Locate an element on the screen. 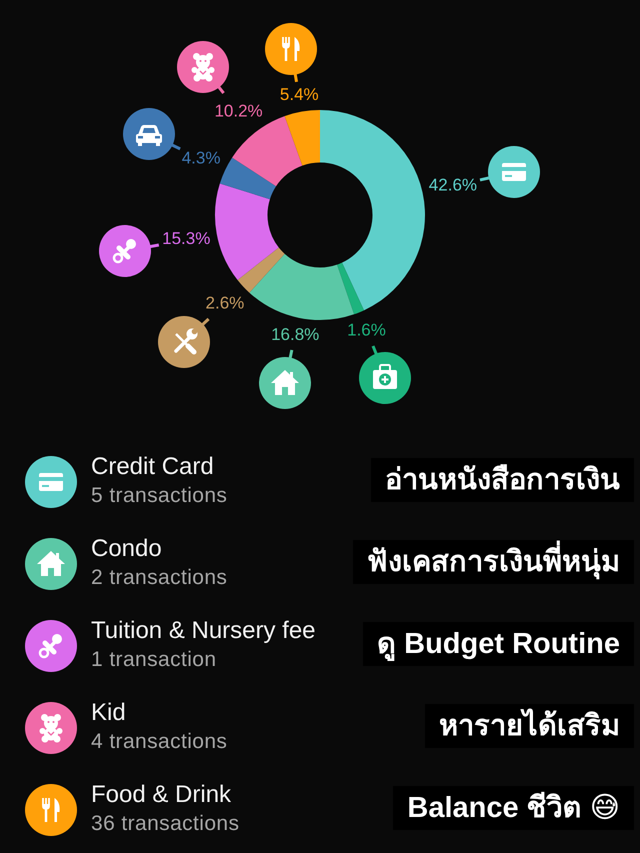 Image resolution: width=640 pixels, height=853 pixels. text: 36 transactions is located at coordinates (165, 824).